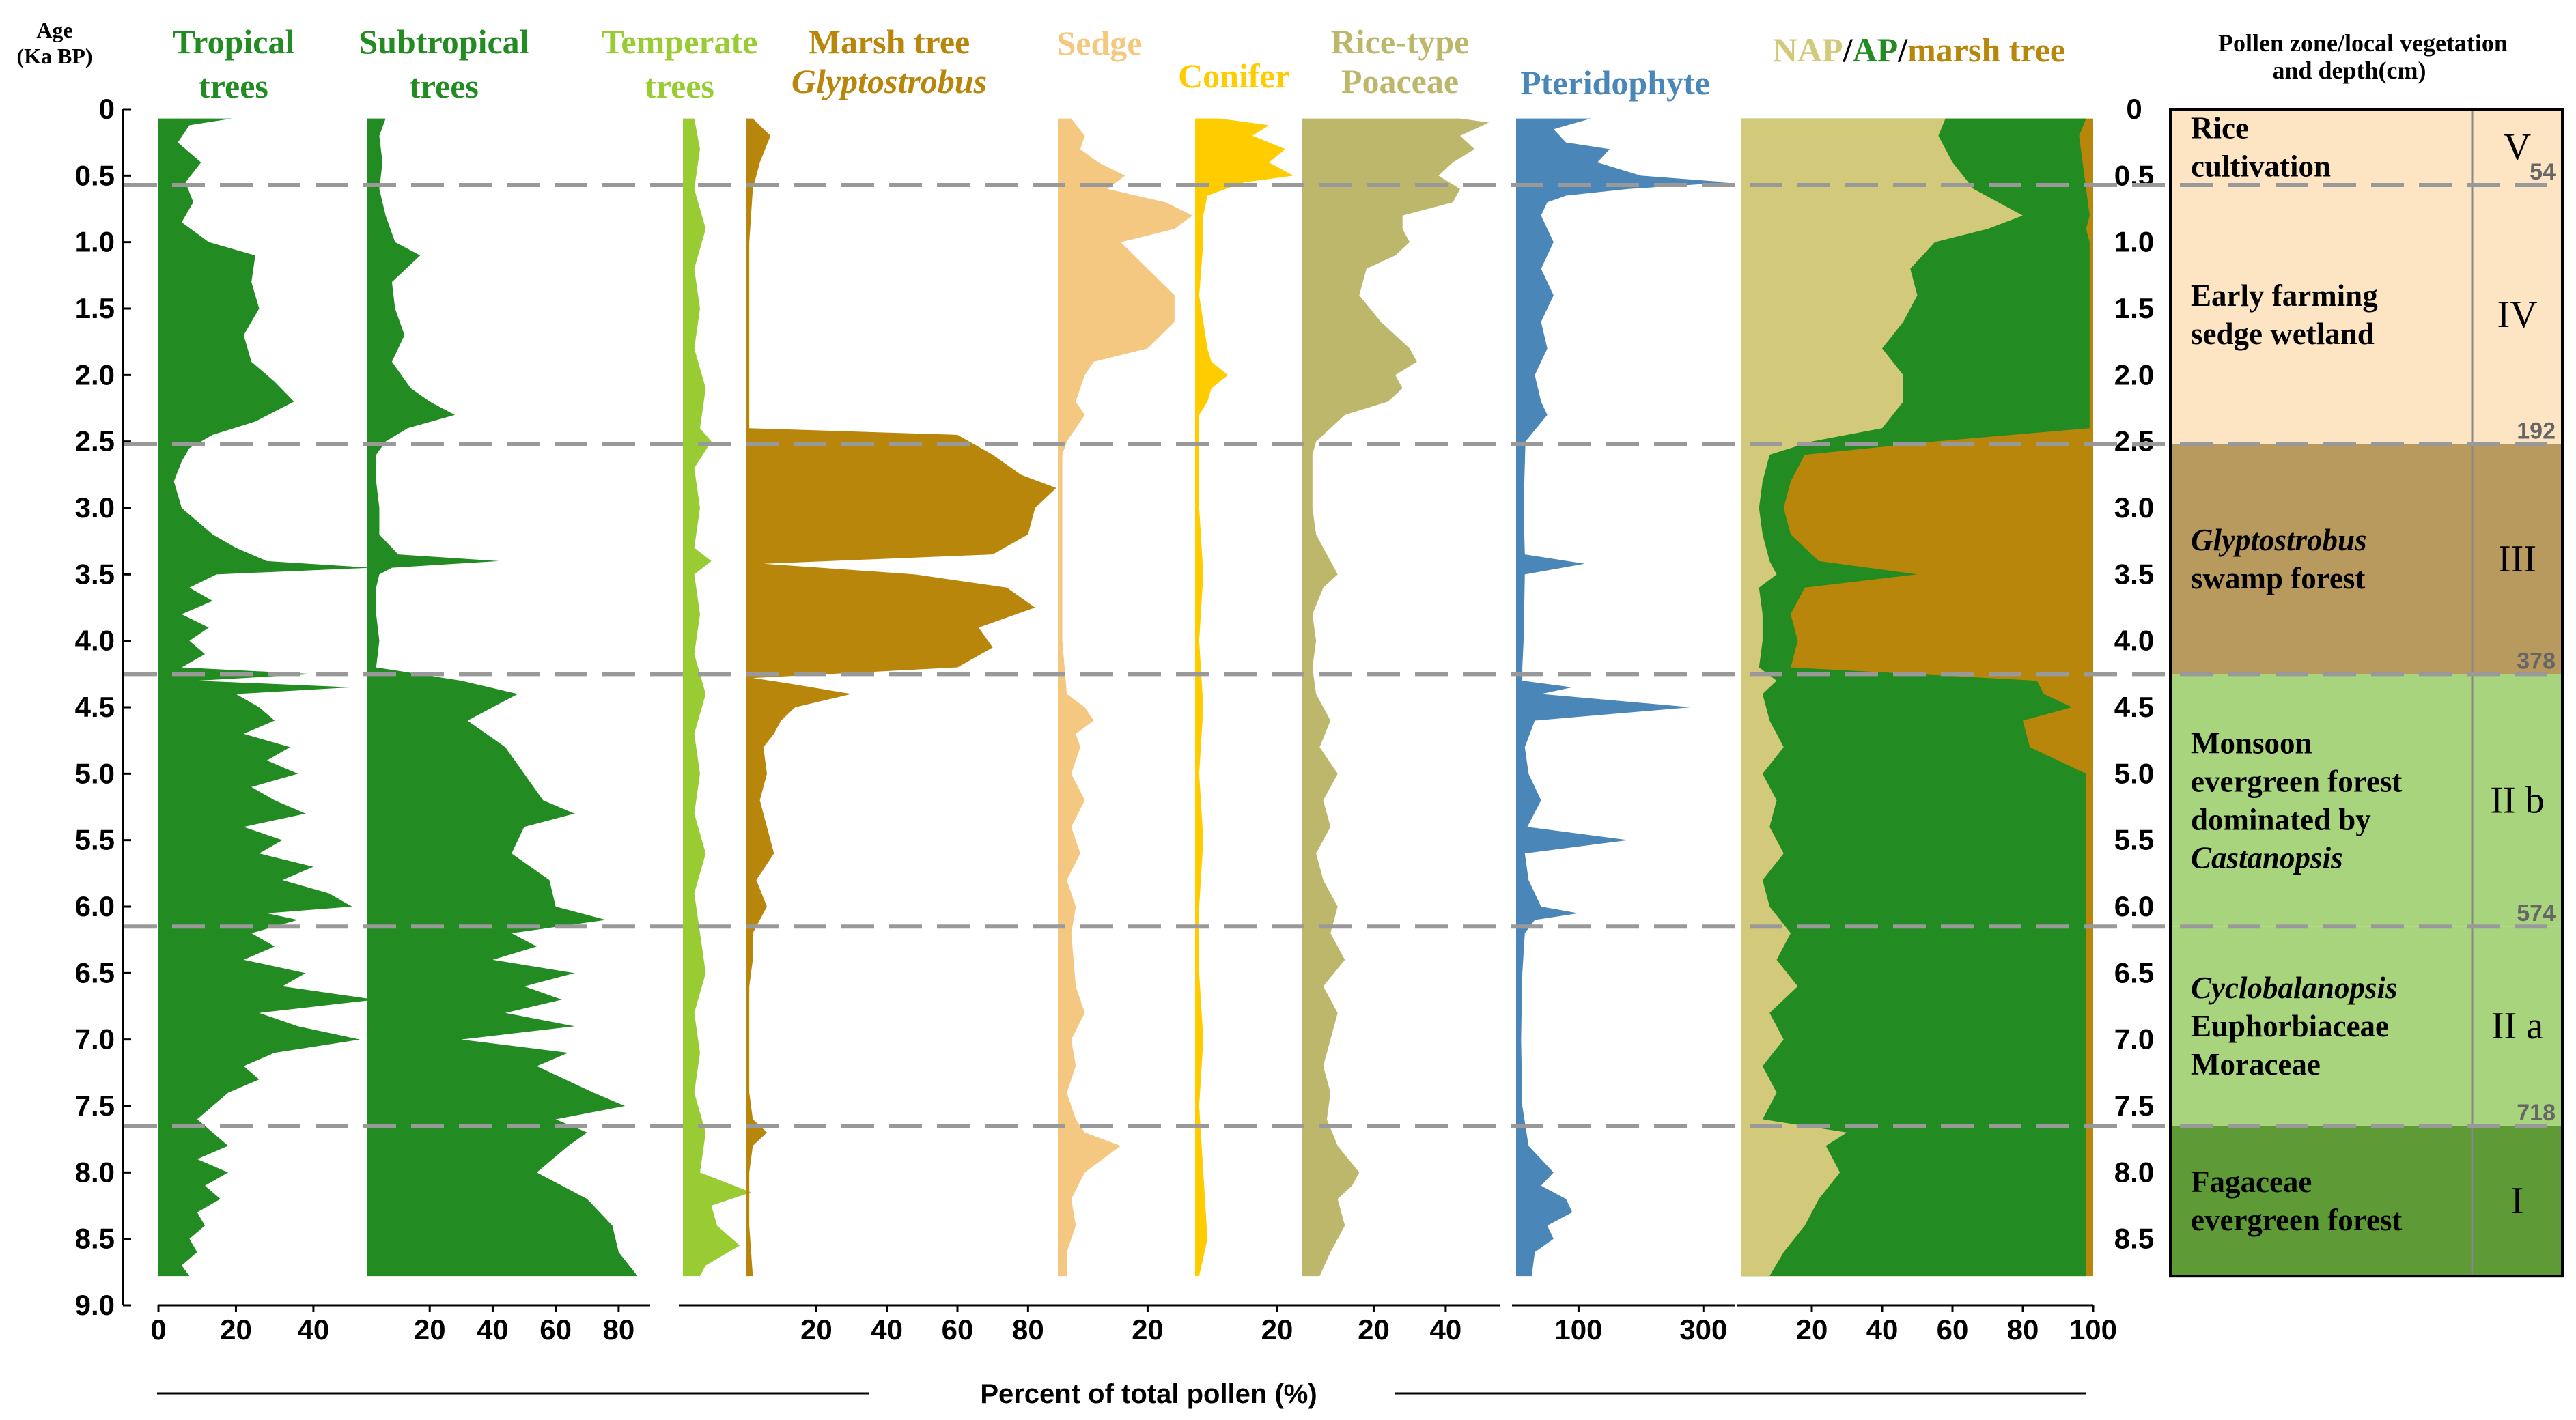 Image resolution: width=2576 pixels, height=1420 pixels. What do you see at coordinates (1125, 697) in the screenshot?
I see `area-sedge` at bounding box center [1125, 697].